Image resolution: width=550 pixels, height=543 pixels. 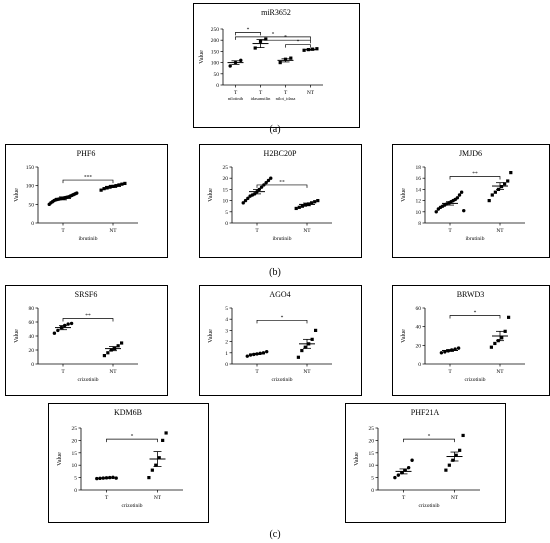 I want to click on chart-brwd3: BRWD3 0 20 40 60 Value T NT crizotinib *, so click(x=471, y=340).